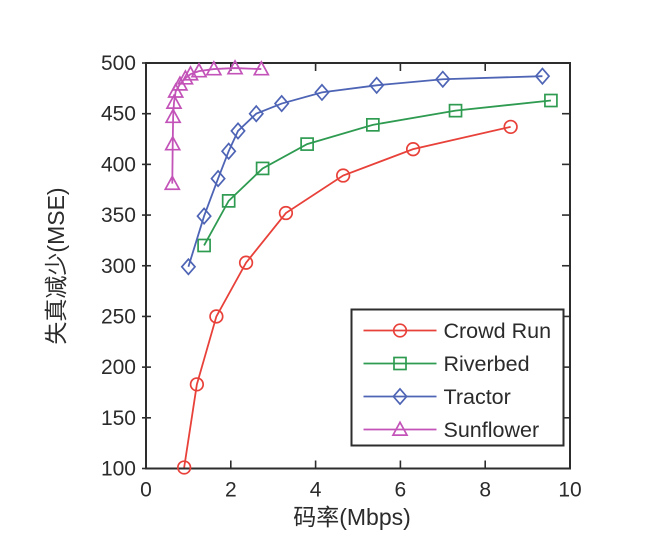 The height and width of the screenshot is (552, 658). Describe the element at coordinates (118, 63) in the screenshot. I see `y-tick-label: 500` at that location.